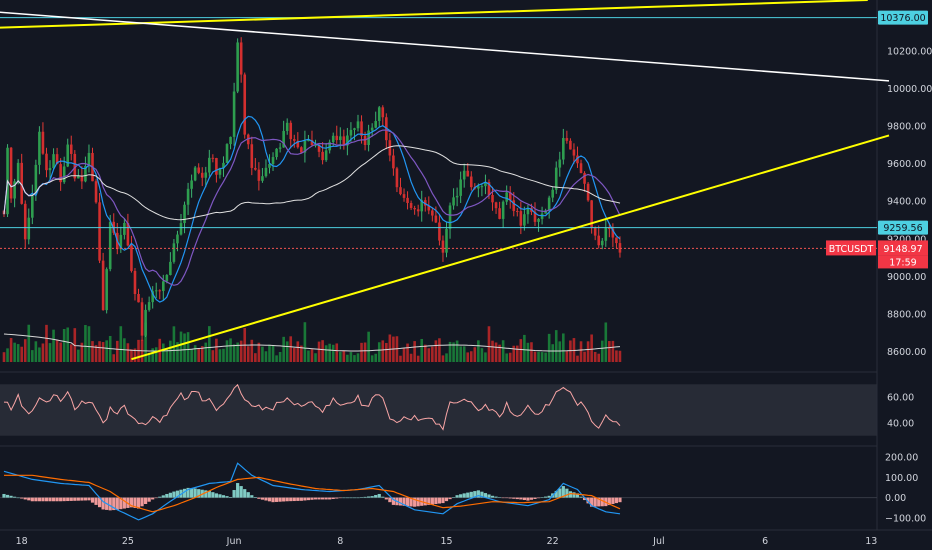 This screenshot has height=550, width=932. Describe the element at coordinates (906, 315) in the screenshot. I see `price-tick-label: 8800.00` at that location.